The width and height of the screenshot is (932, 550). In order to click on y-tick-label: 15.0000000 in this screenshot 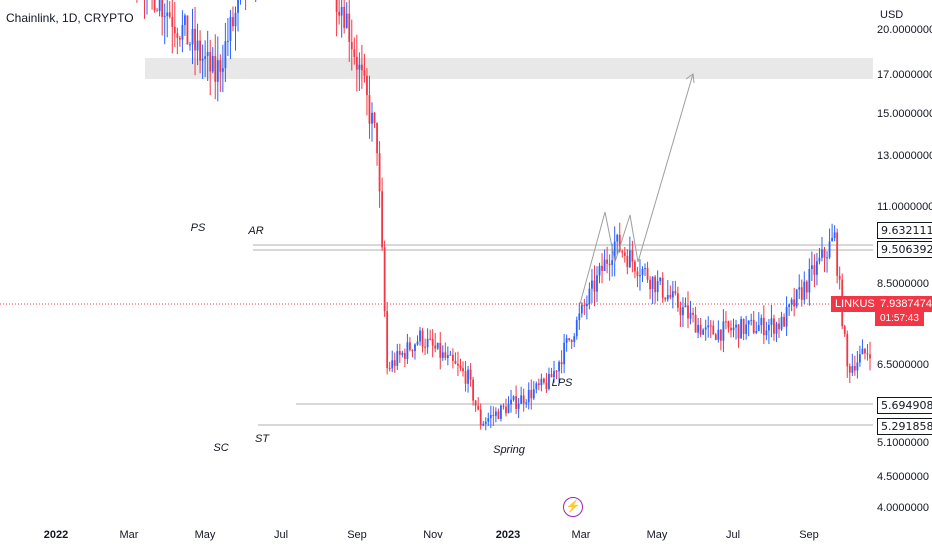, I will do `click(904, 114)`.